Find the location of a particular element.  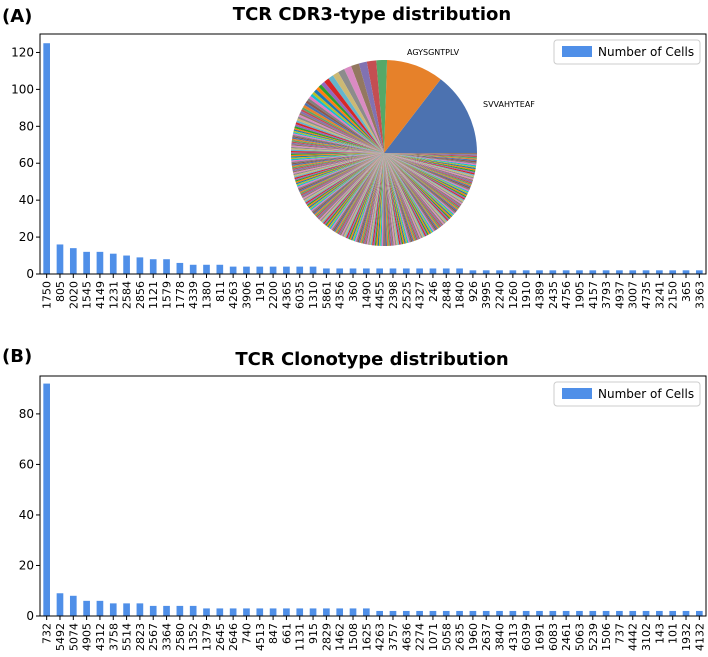

panel-a-inset-pie is located at coordinates (383, 152).